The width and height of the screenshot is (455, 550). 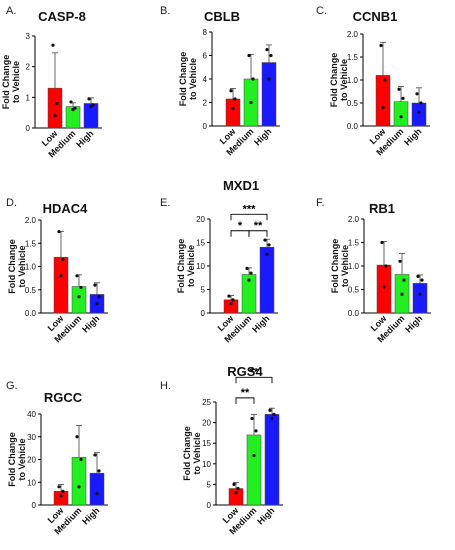 What do you see at coordinates (320, 203) in the screenshot?
I see `panel-letter: F.` at bounding box center [320, 203].